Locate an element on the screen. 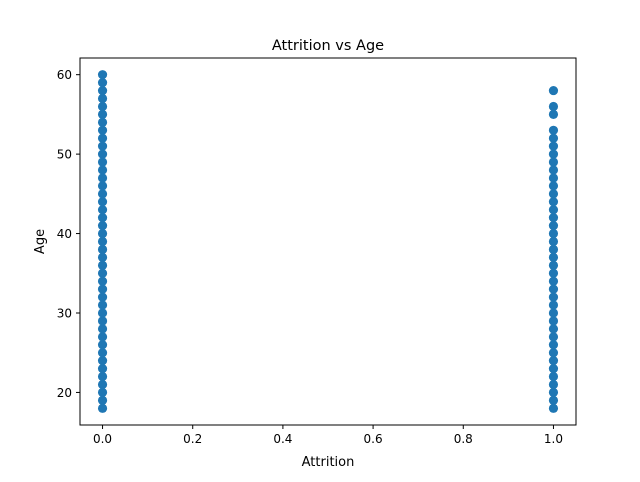  x-axis-ticks: 0.0 0.2 0.4 0.6 0.8 1.0 is located at coordinates (328, 435).